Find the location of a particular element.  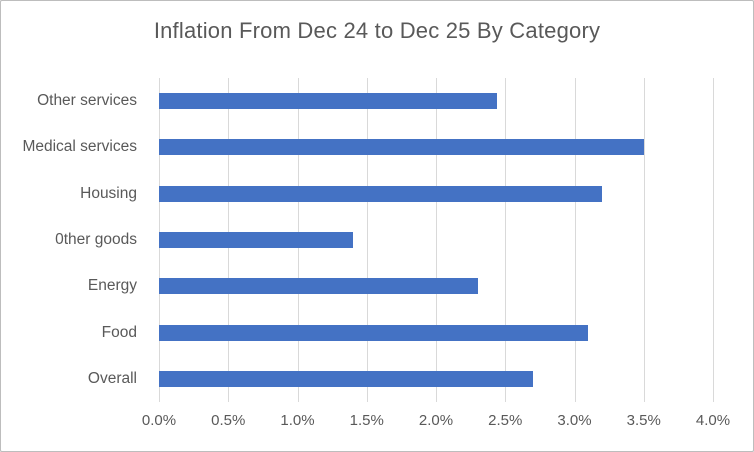

x-axis: 0.0% 0.5% 1.0% 1.5% 2.0% 2.5% 3.0% 3.5% 4.0% is located at coordinates (436, 423).